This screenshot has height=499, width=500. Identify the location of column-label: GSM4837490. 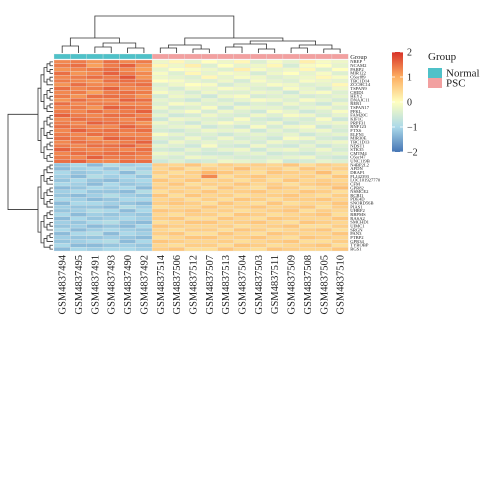
(128, 285).